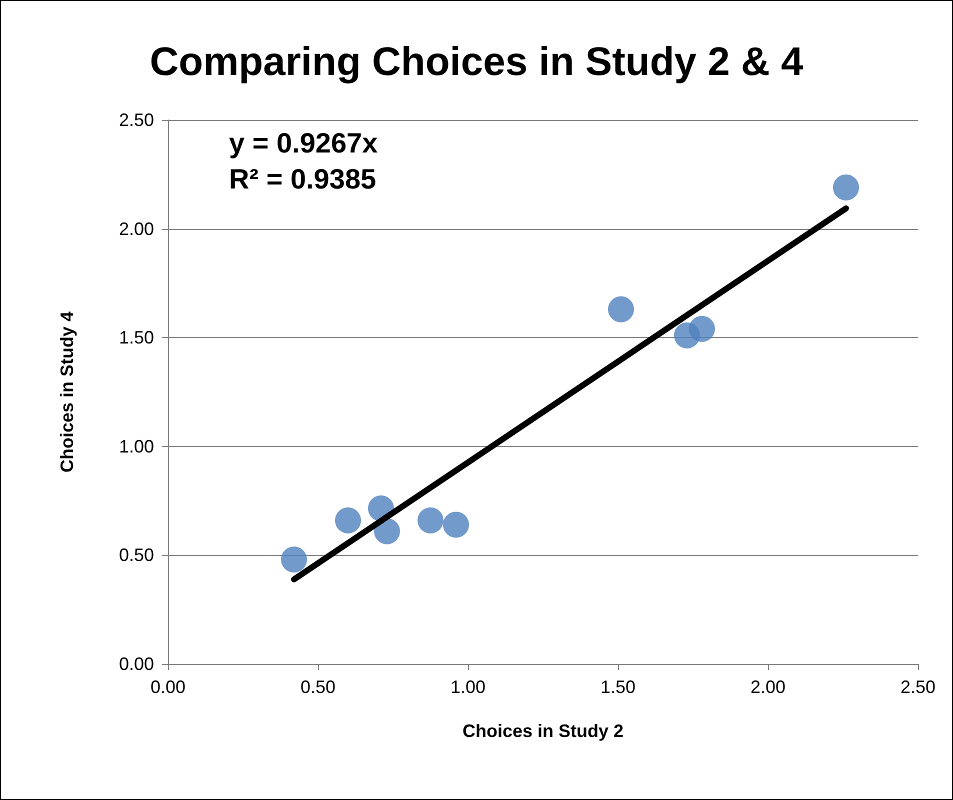 The height and width of the screenshot is (800, 953). Describe the element at coordinates (136, 120) in the screenshot. I see `y-tick-label: 2.50` at that location.